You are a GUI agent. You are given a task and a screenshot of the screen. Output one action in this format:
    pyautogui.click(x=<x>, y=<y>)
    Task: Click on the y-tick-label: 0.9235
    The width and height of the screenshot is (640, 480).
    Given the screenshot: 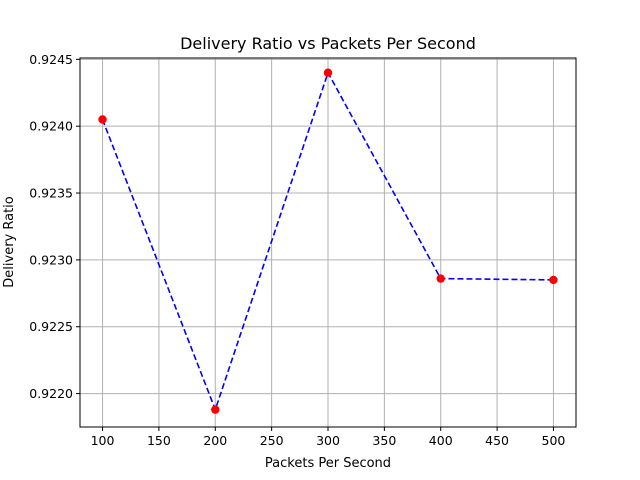 What is the action you would take?
    pyautogui.click(x=51, y=193)
    